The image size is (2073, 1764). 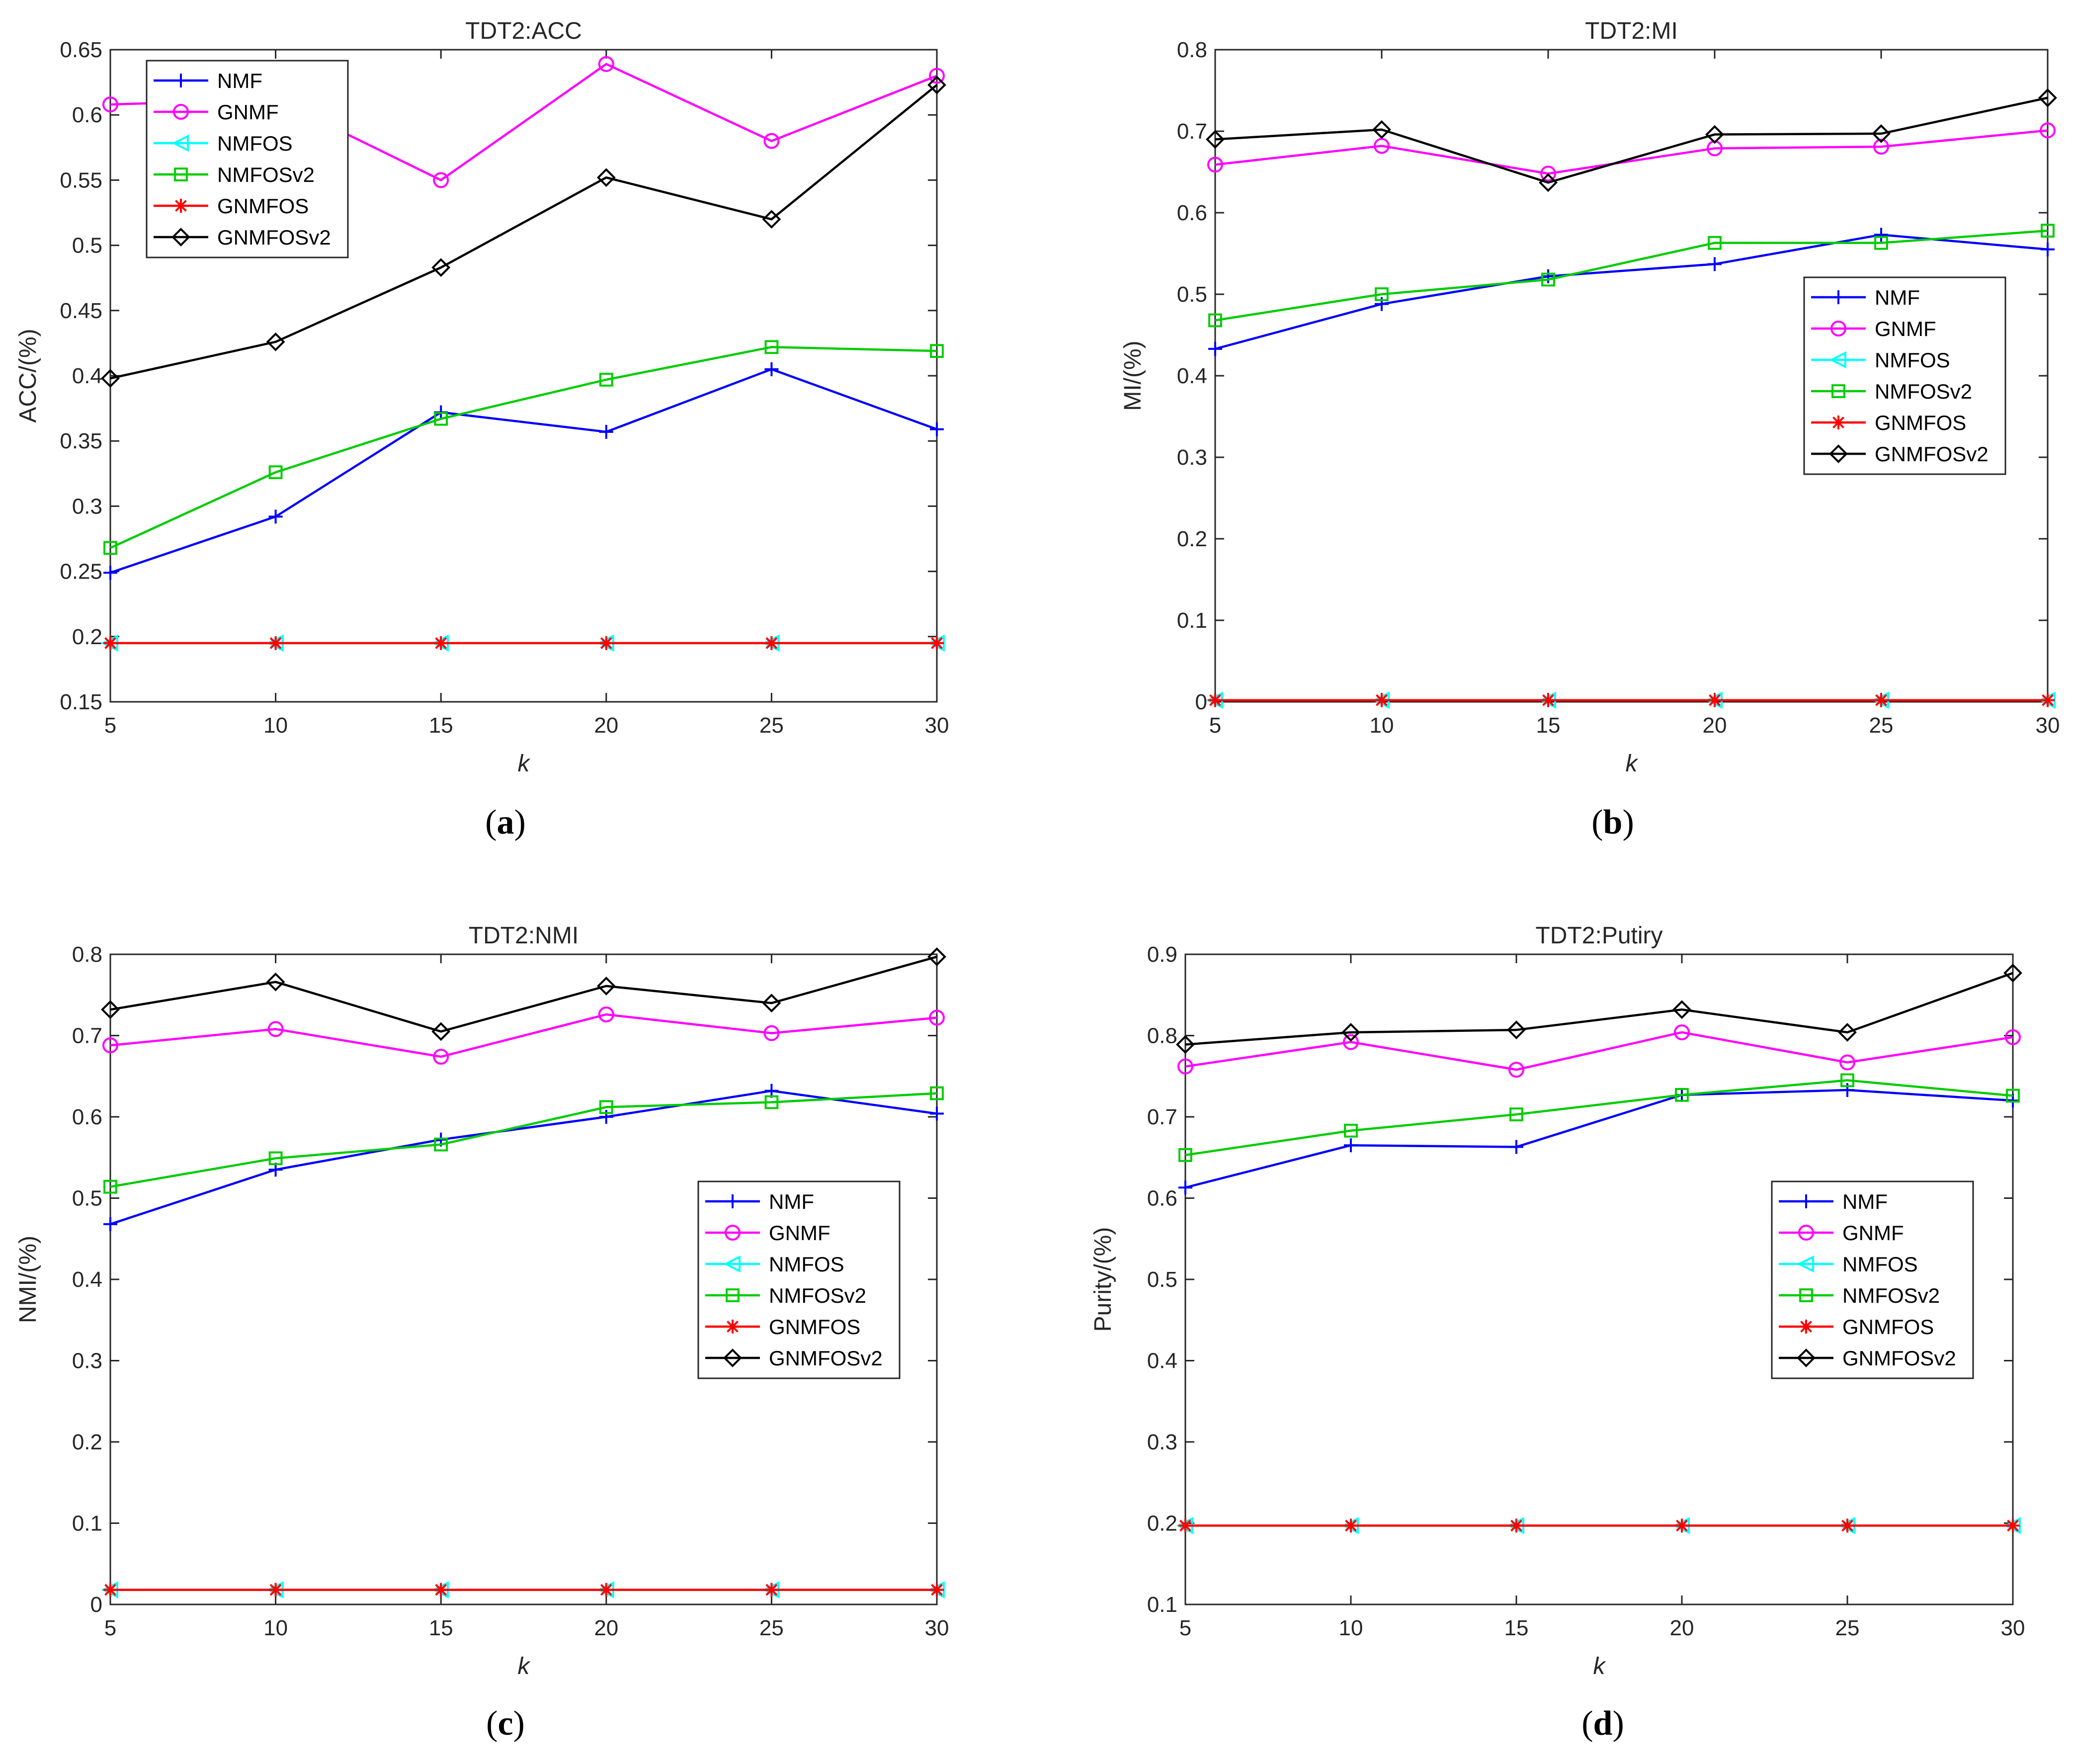 What do you see at coordinates (1516, 1628) in the screenshot?
I see `x-tick-label: 15` at bounding box center [1516, 1628].